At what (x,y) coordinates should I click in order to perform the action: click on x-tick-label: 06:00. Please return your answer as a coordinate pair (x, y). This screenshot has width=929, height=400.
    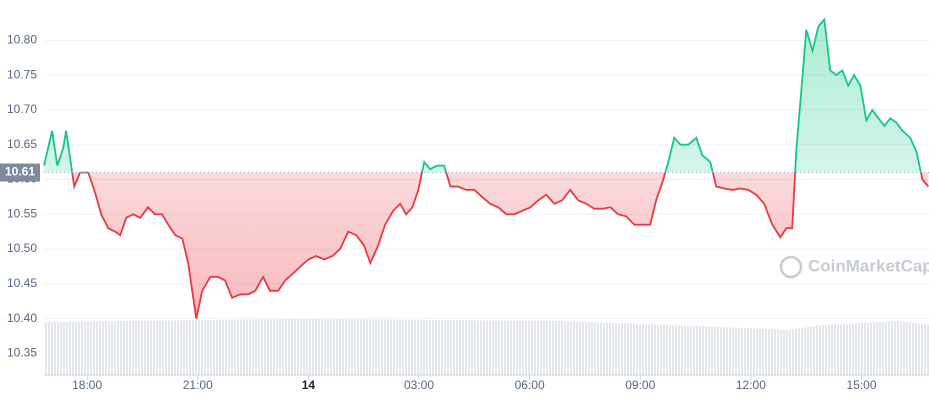
    Looking at the image, I should click on (530, 385).